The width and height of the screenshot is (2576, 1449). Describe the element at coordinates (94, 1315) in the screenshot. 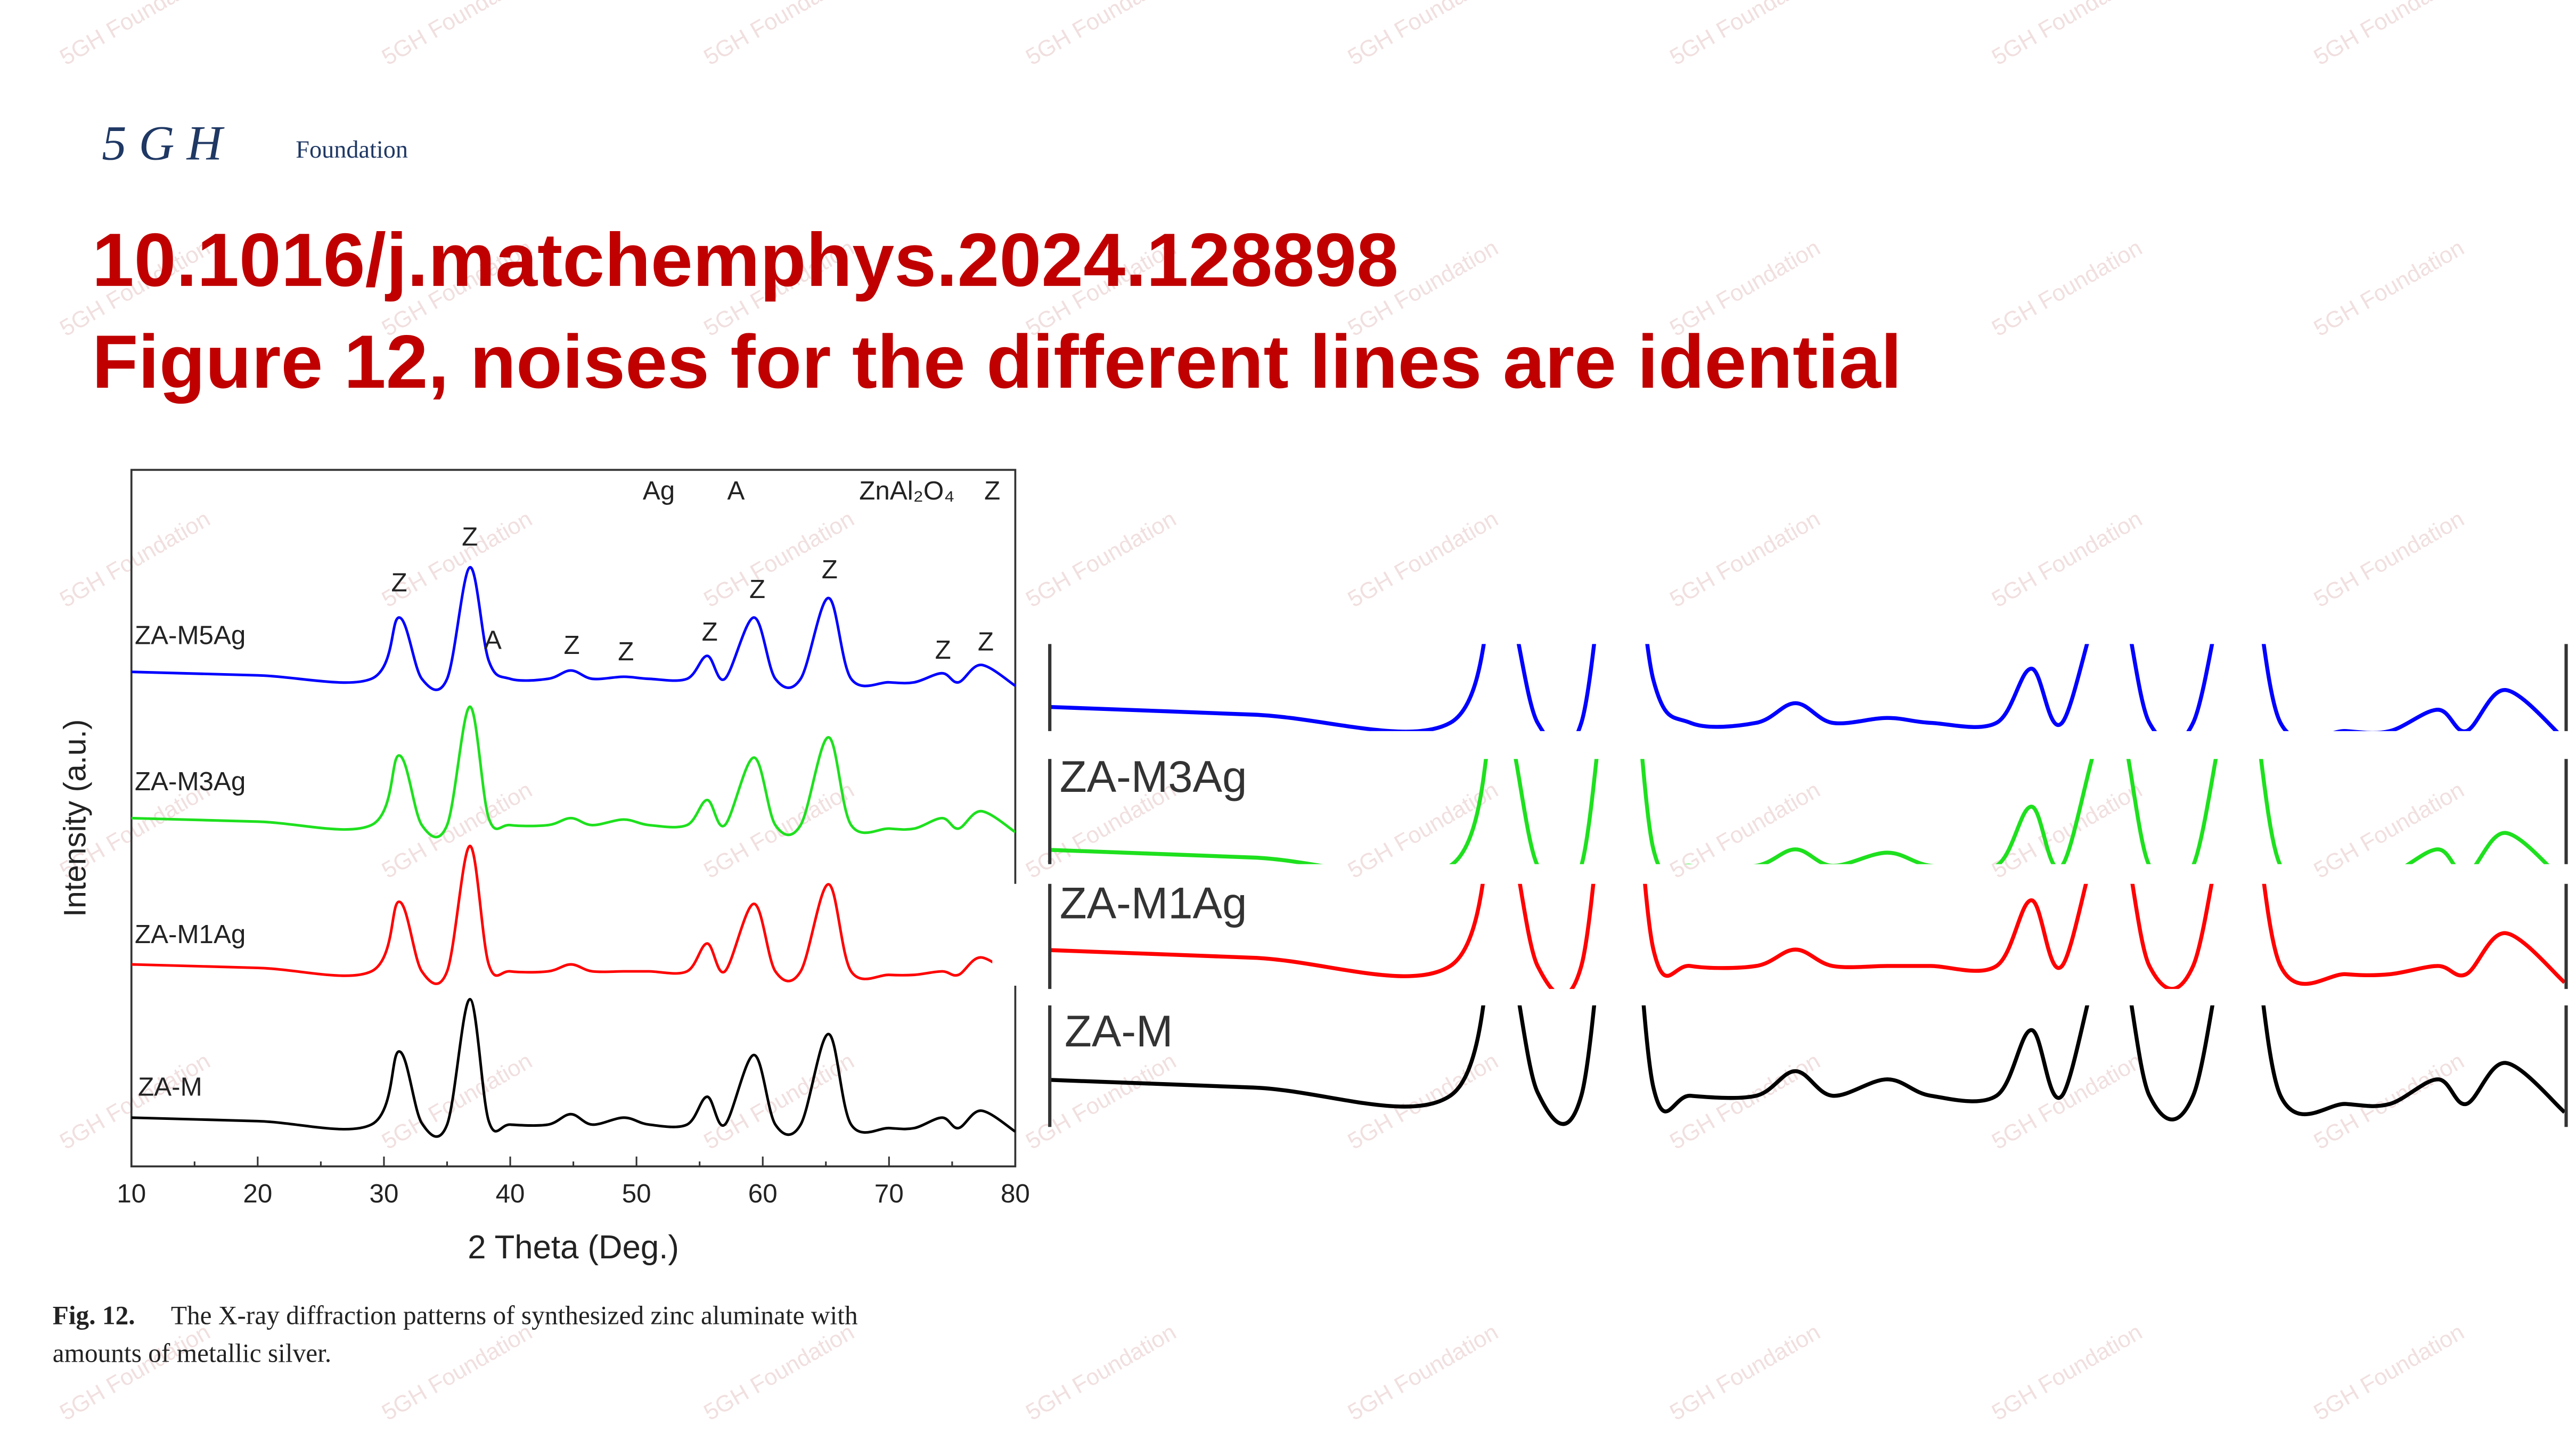

I see `caption-label: Fig. 12.` at that location.